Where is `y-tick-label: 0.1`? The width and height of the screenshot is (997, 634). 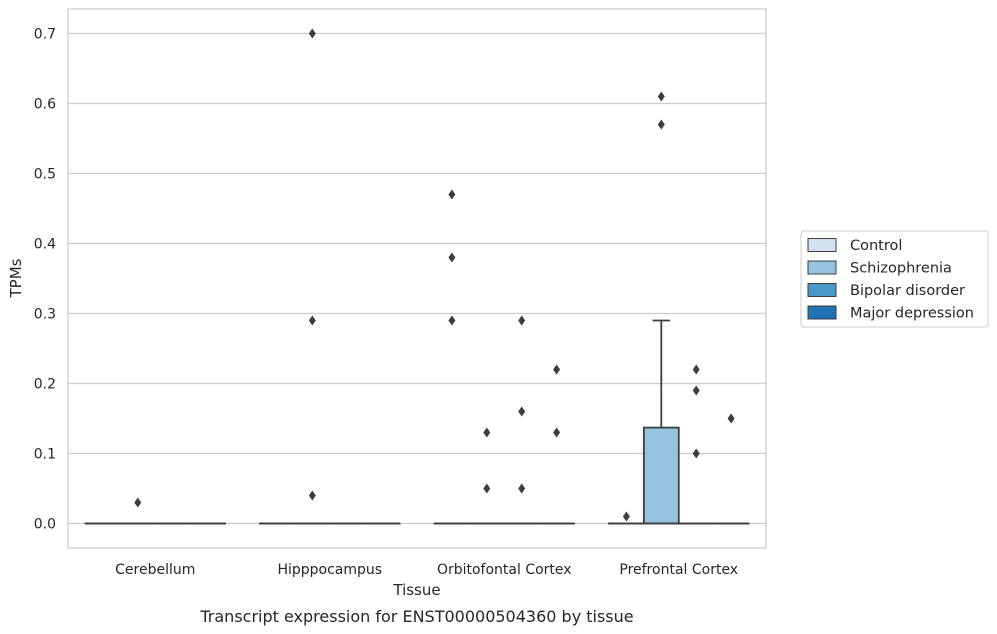
y-tick-label: 0.1 is located at coordinates (45, 455).